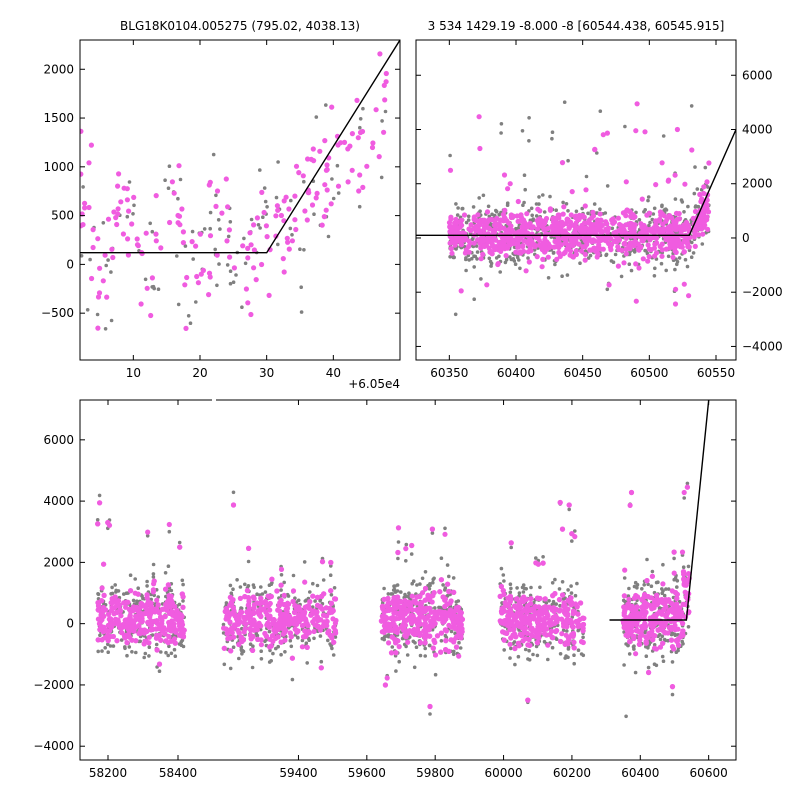  Describe the element at coordinates (374, 384) in the screenshot. I see `x-offset-label: +6.05e4` at that location.